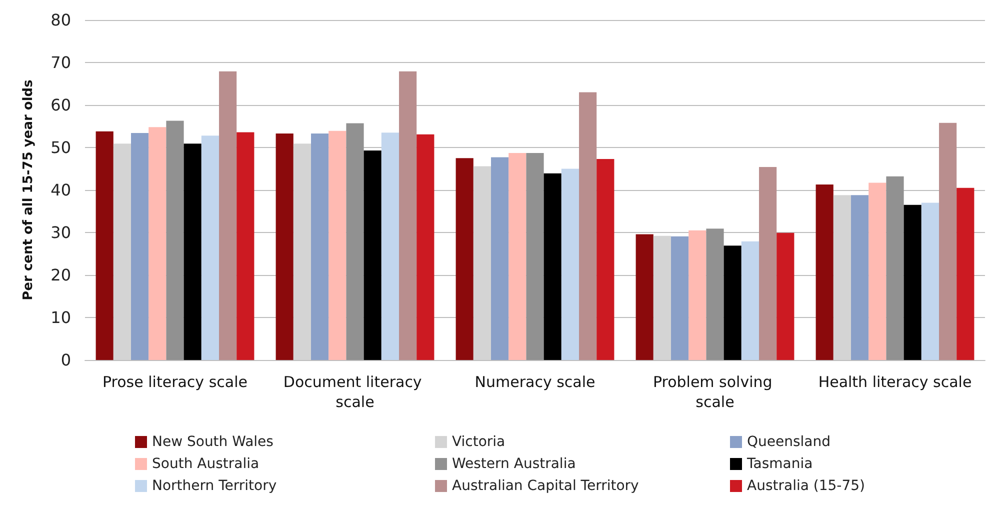 Image resolution: width=999 pixels, height=506 pixels. I want to click on y-tick-label: 30, so click(60, 232).